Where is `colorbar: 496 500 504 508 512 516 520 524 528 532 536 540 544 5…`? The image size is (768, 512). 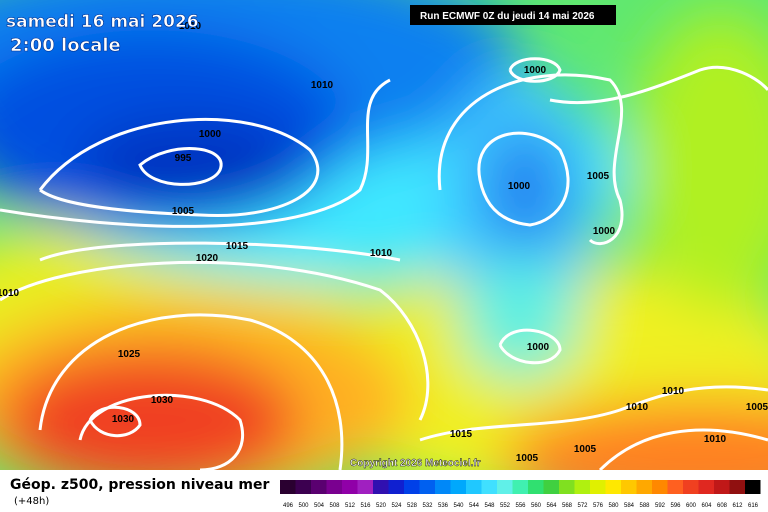 colorbar: 496 500 504 508 512 516 520 524 528 532 536 540 544 5… is located at coordinates (520, 494).